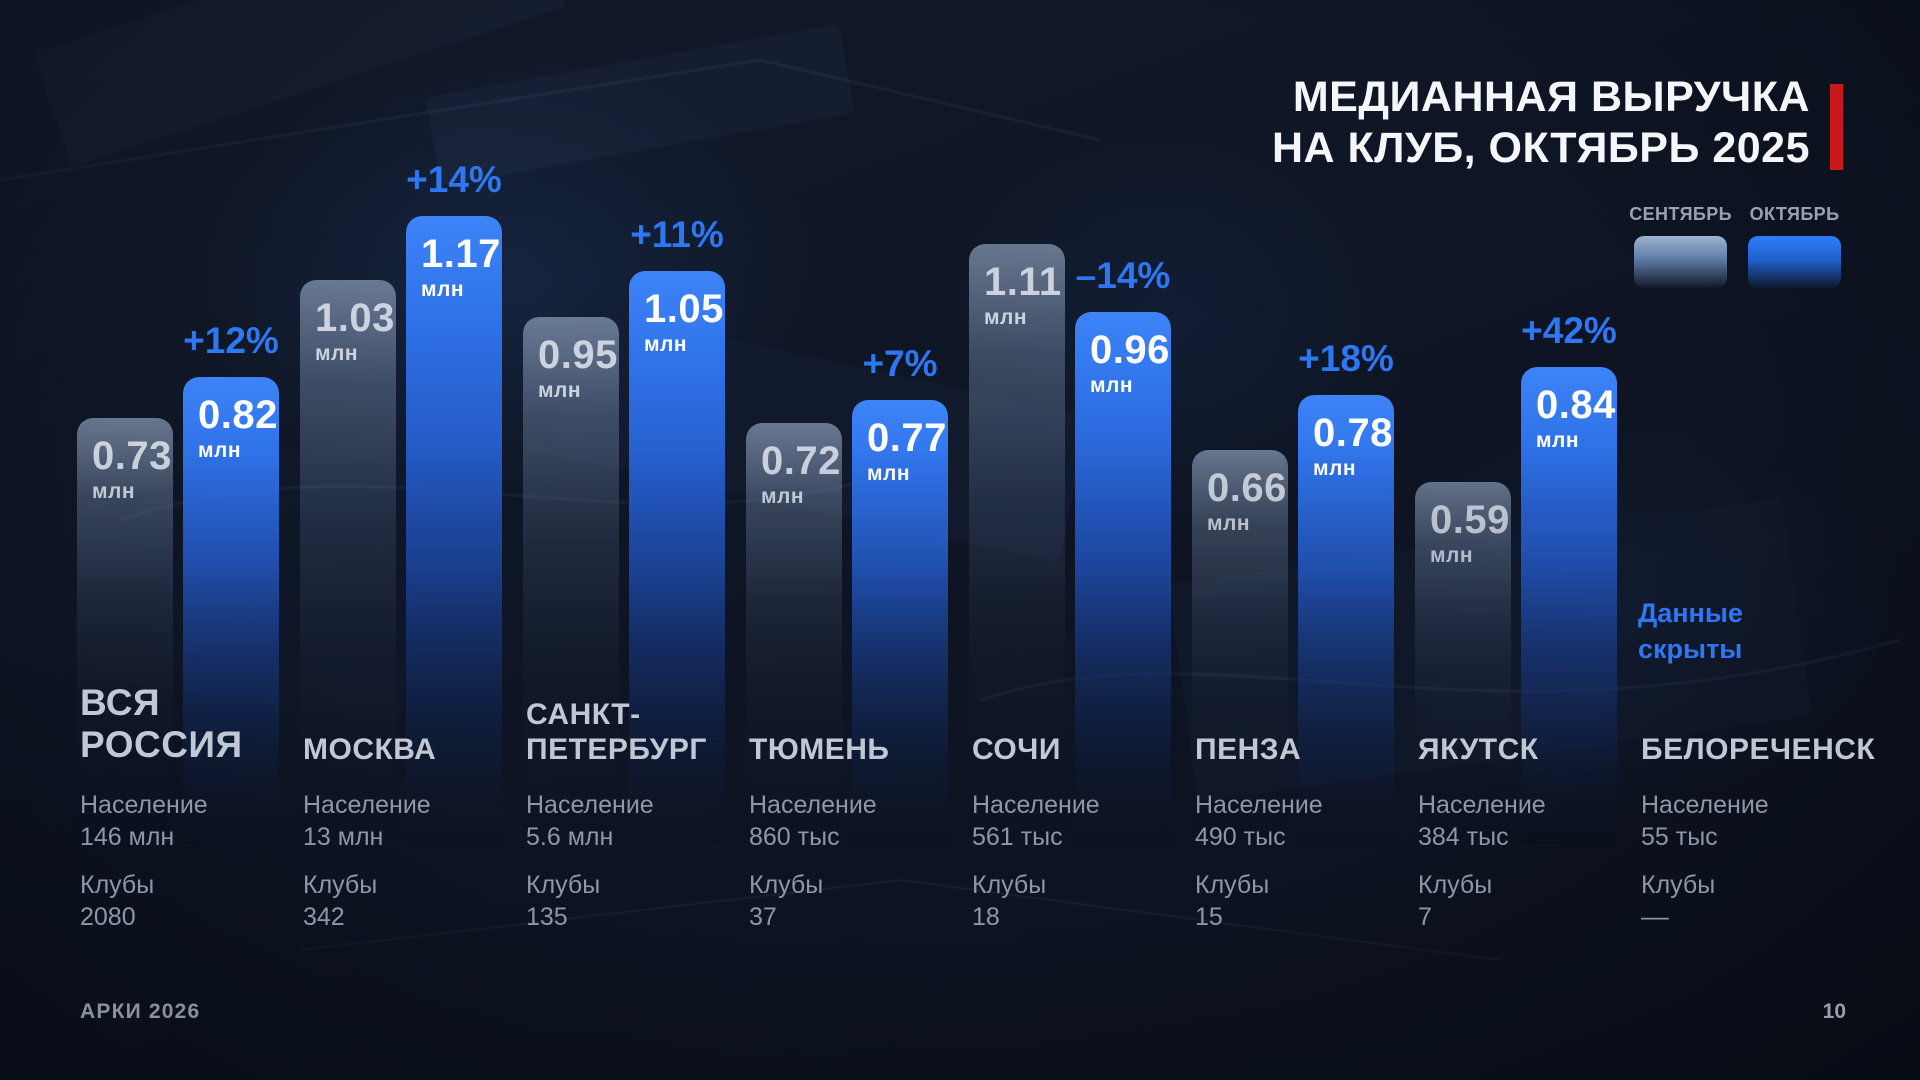  I want to click on city-population: Население 5.6 млн, so click(590, 821).